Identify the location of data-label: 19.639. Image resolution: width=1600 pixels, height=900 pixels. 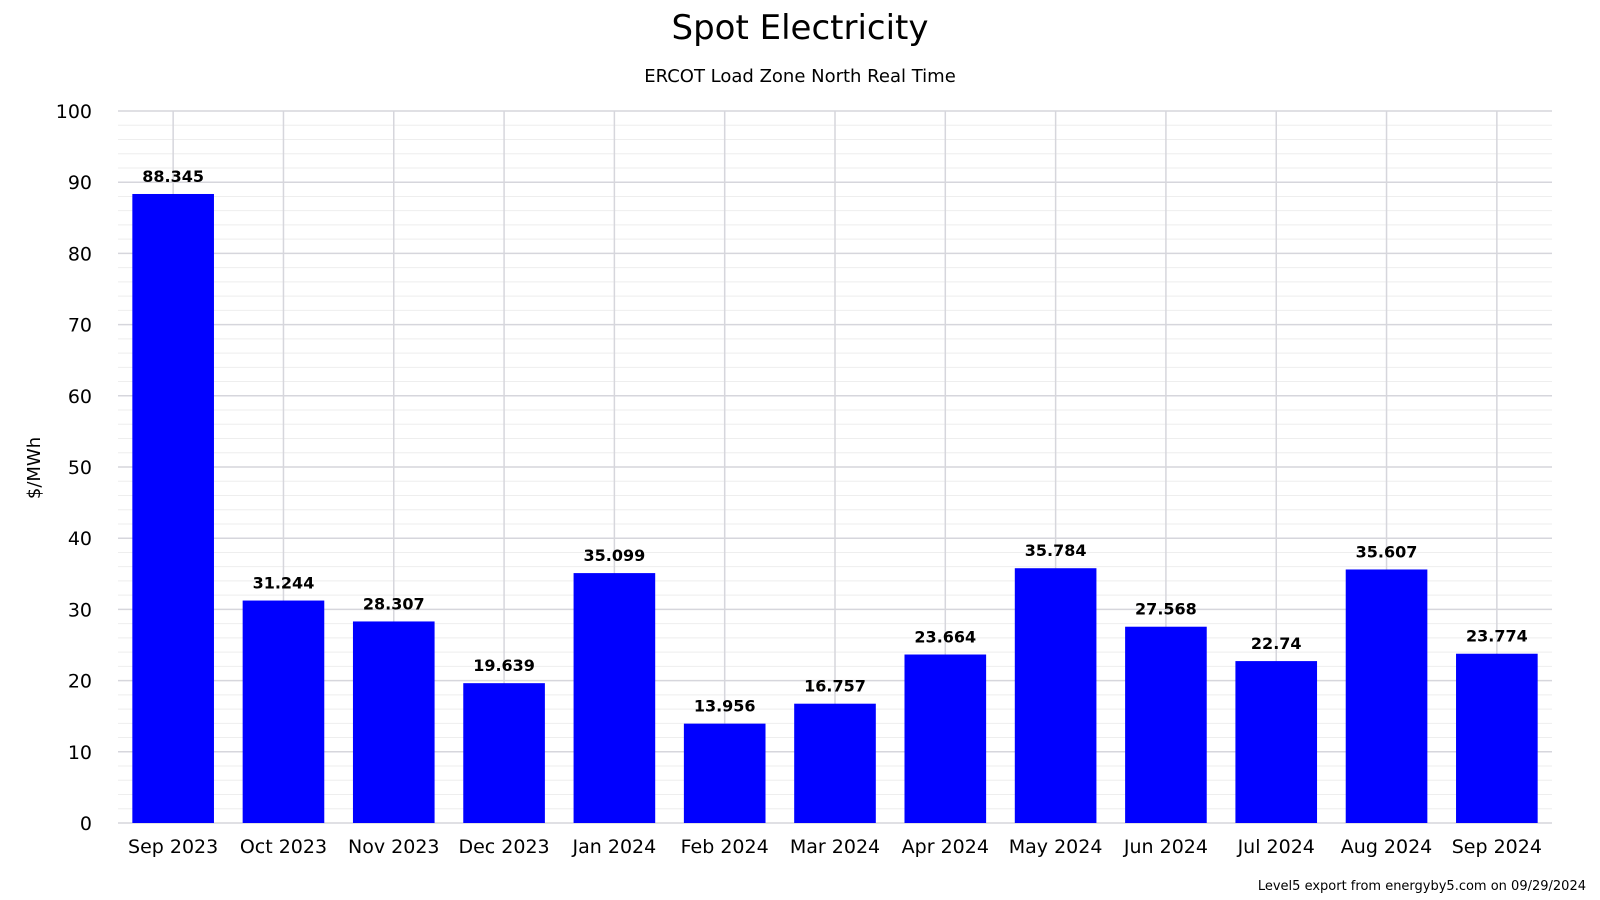
(504, 665).